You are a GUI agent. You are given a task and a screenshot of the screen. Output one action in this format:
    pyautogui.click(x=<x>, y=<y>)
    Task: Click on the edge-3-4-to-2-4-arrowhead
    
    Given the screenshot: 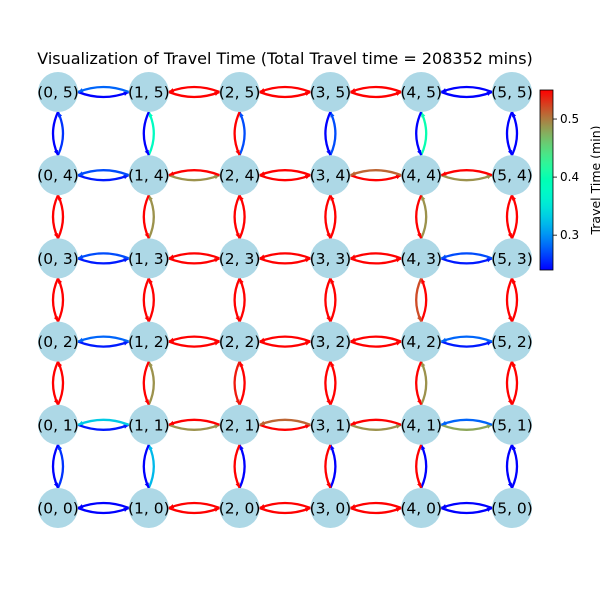 What is the action you would take?
    pyautogui.click(x=262, y=173)
    